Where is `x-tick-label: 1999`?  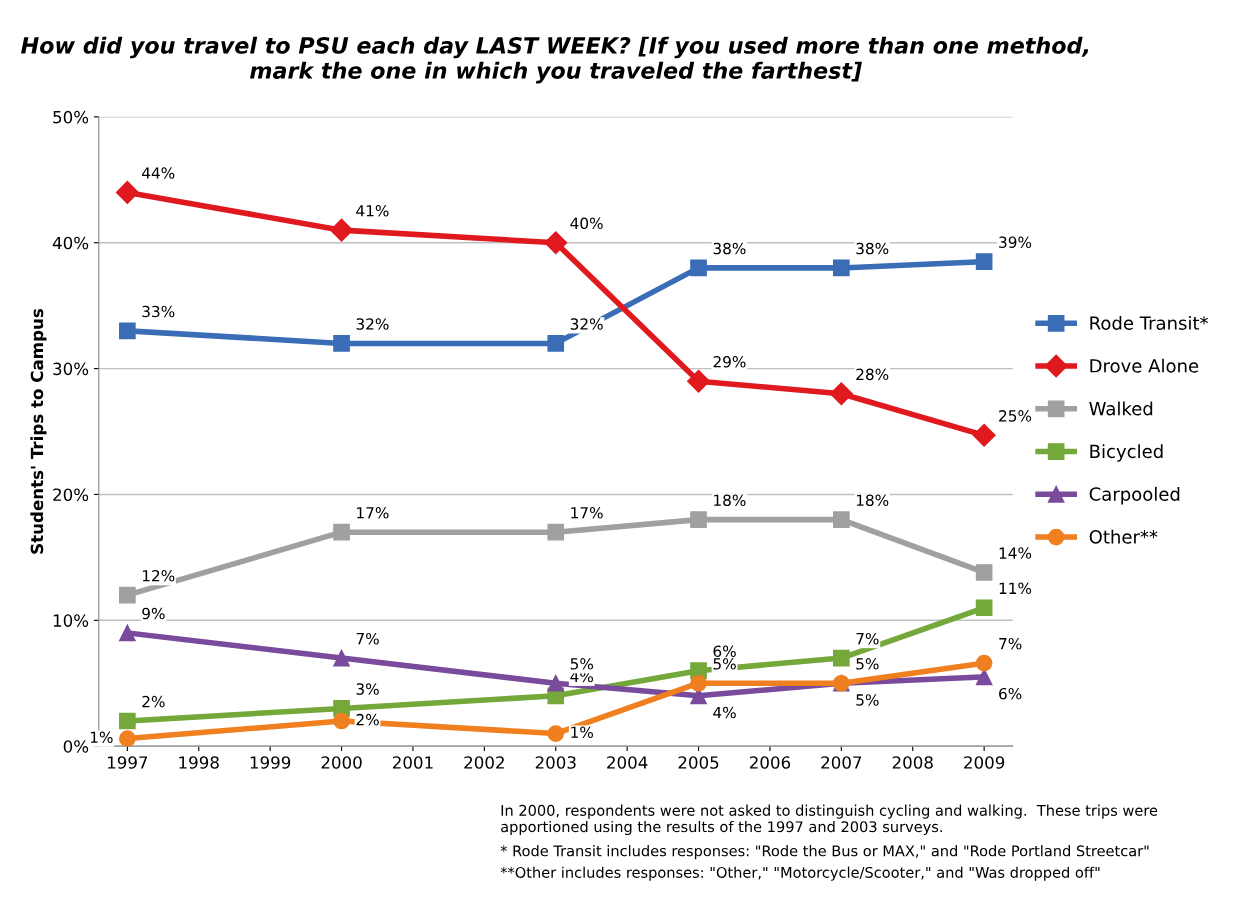
x-tick-label: 1999 is located at coordinates (270, 762).